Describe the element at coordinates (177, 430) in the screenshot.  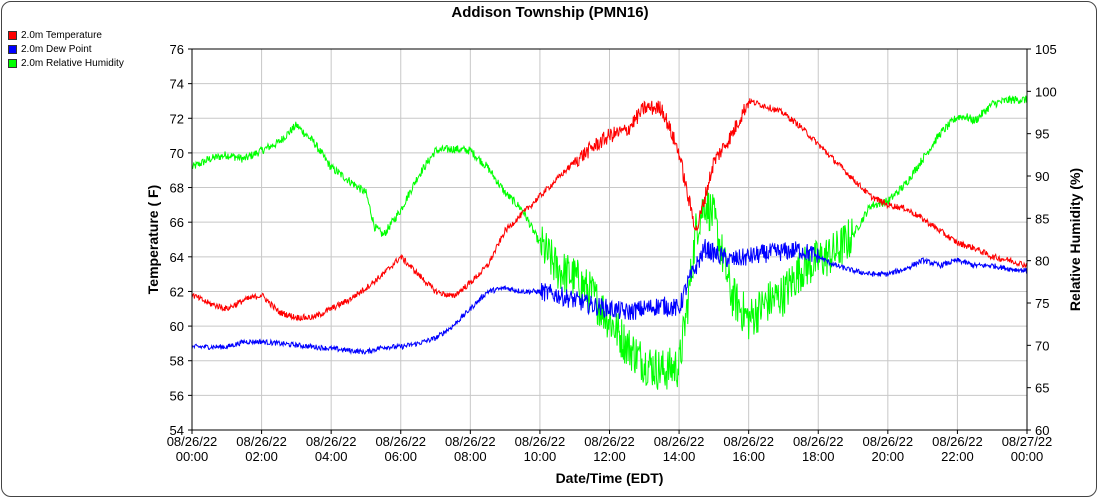
I see `y-left-tick-label: 54` at that location.